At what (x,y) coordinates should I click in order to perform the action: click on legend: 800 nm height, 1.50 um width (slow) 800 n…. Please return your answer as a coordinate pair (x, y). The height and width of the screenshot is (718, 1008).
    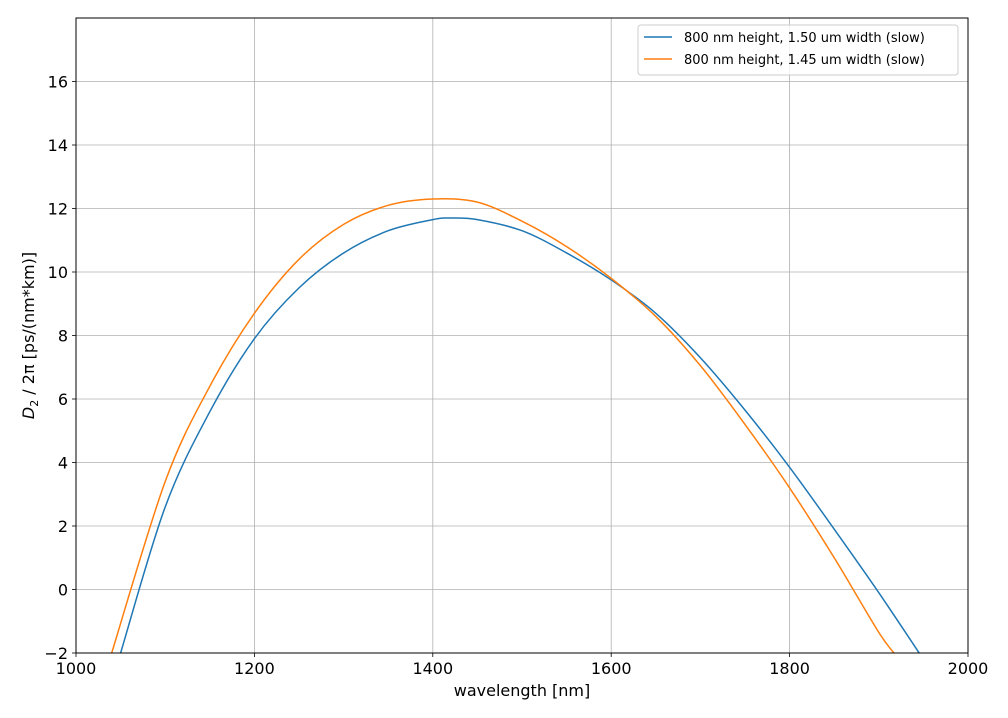
    Looking at the image, I should click on (798, 50).